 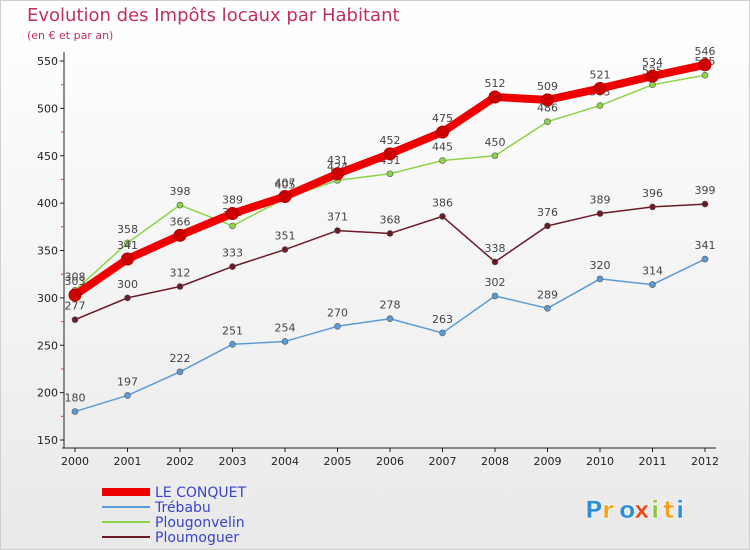 What do you see at coordinates (390, 219) in the screenshot?
I see `data-label-ploumoguer: 368` at bounding box center [390, 219].